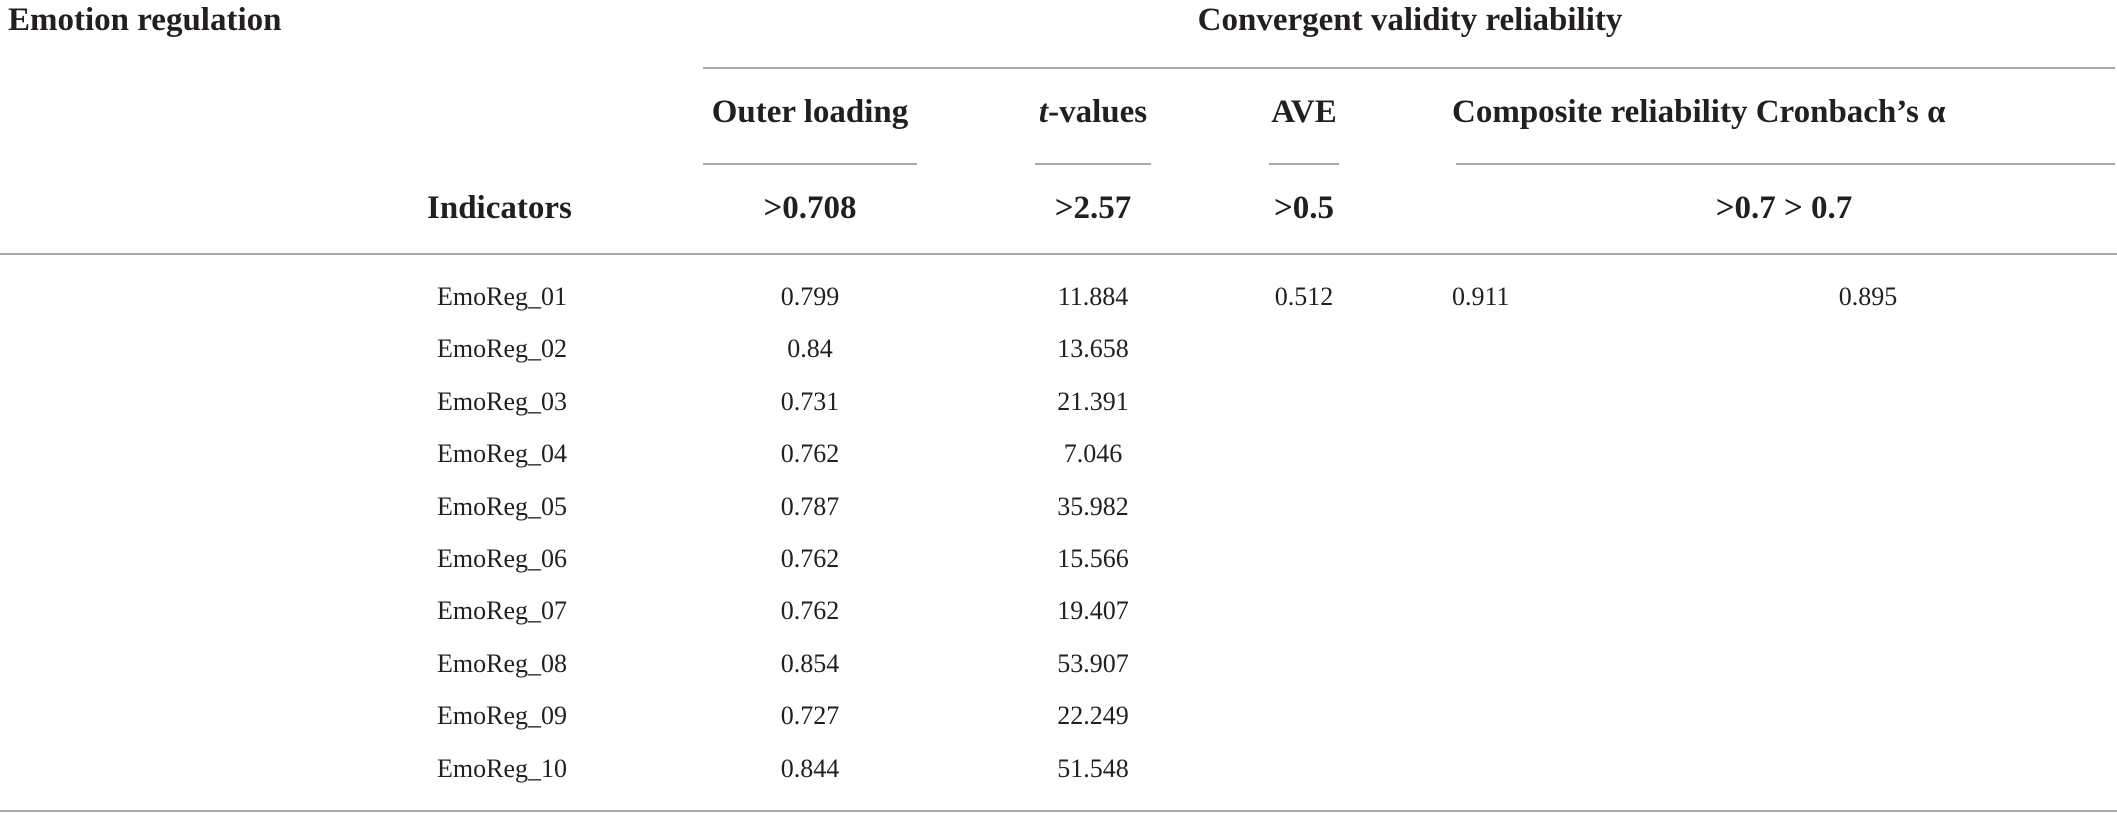  I want to click on cell-outer-loading: 0.731, so click(810, 401).